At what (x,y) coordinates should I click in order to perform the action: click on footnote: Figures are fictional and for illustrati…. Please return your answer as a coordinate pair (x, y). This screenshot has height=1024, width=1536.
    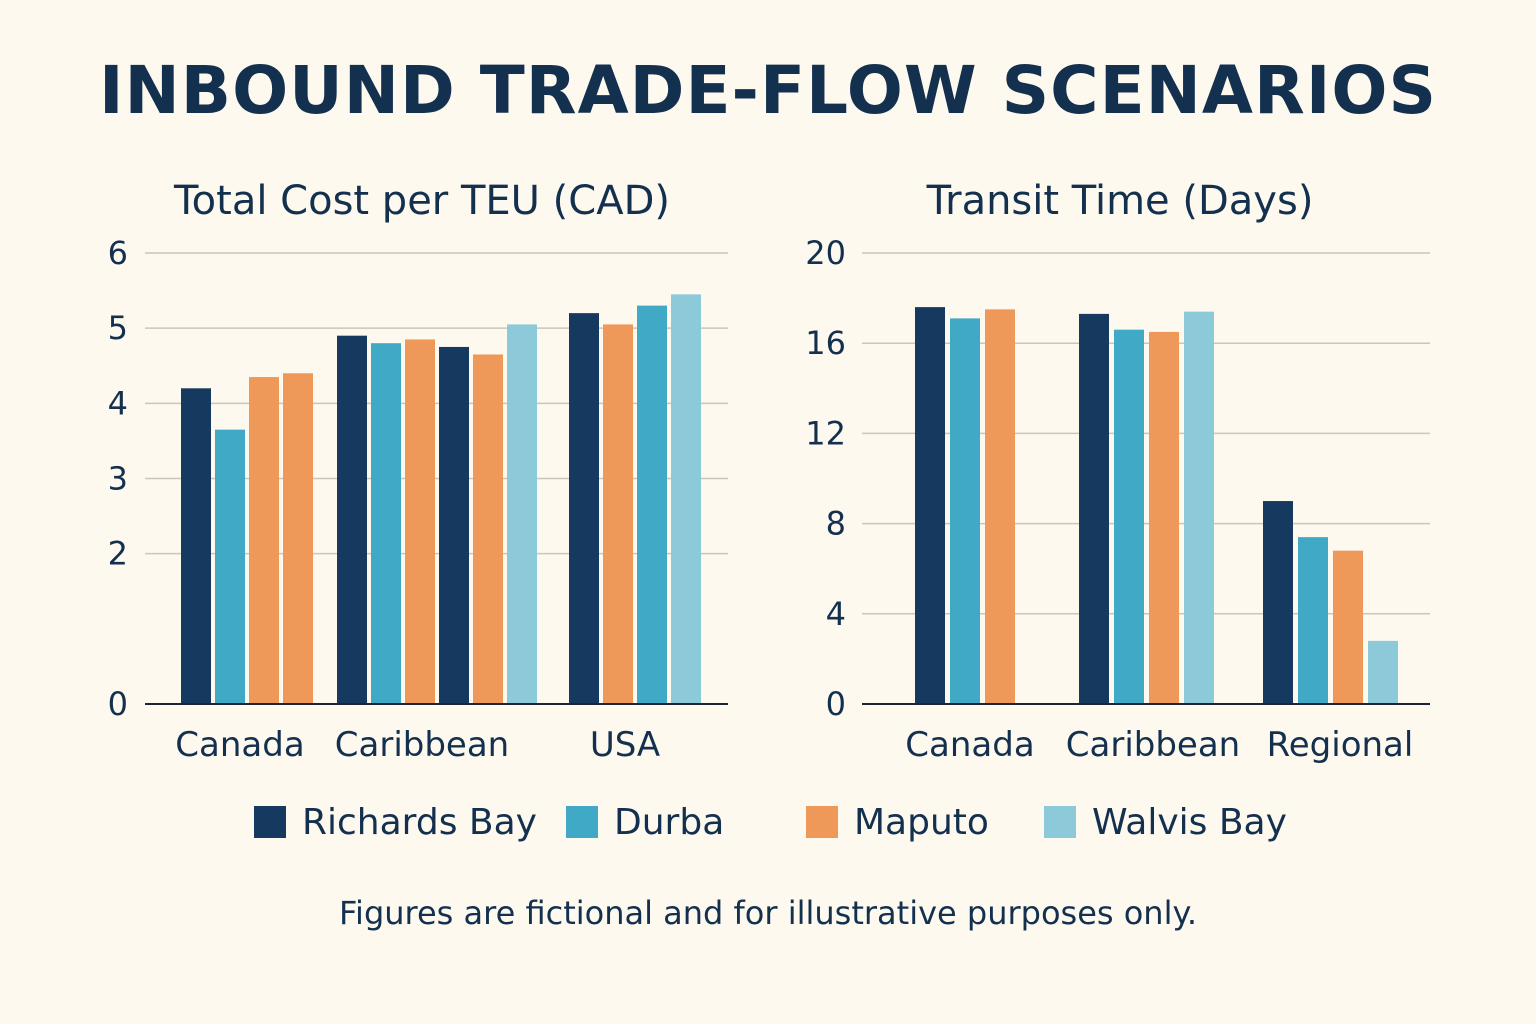
    Looking at the image, I should click on (768, 913).